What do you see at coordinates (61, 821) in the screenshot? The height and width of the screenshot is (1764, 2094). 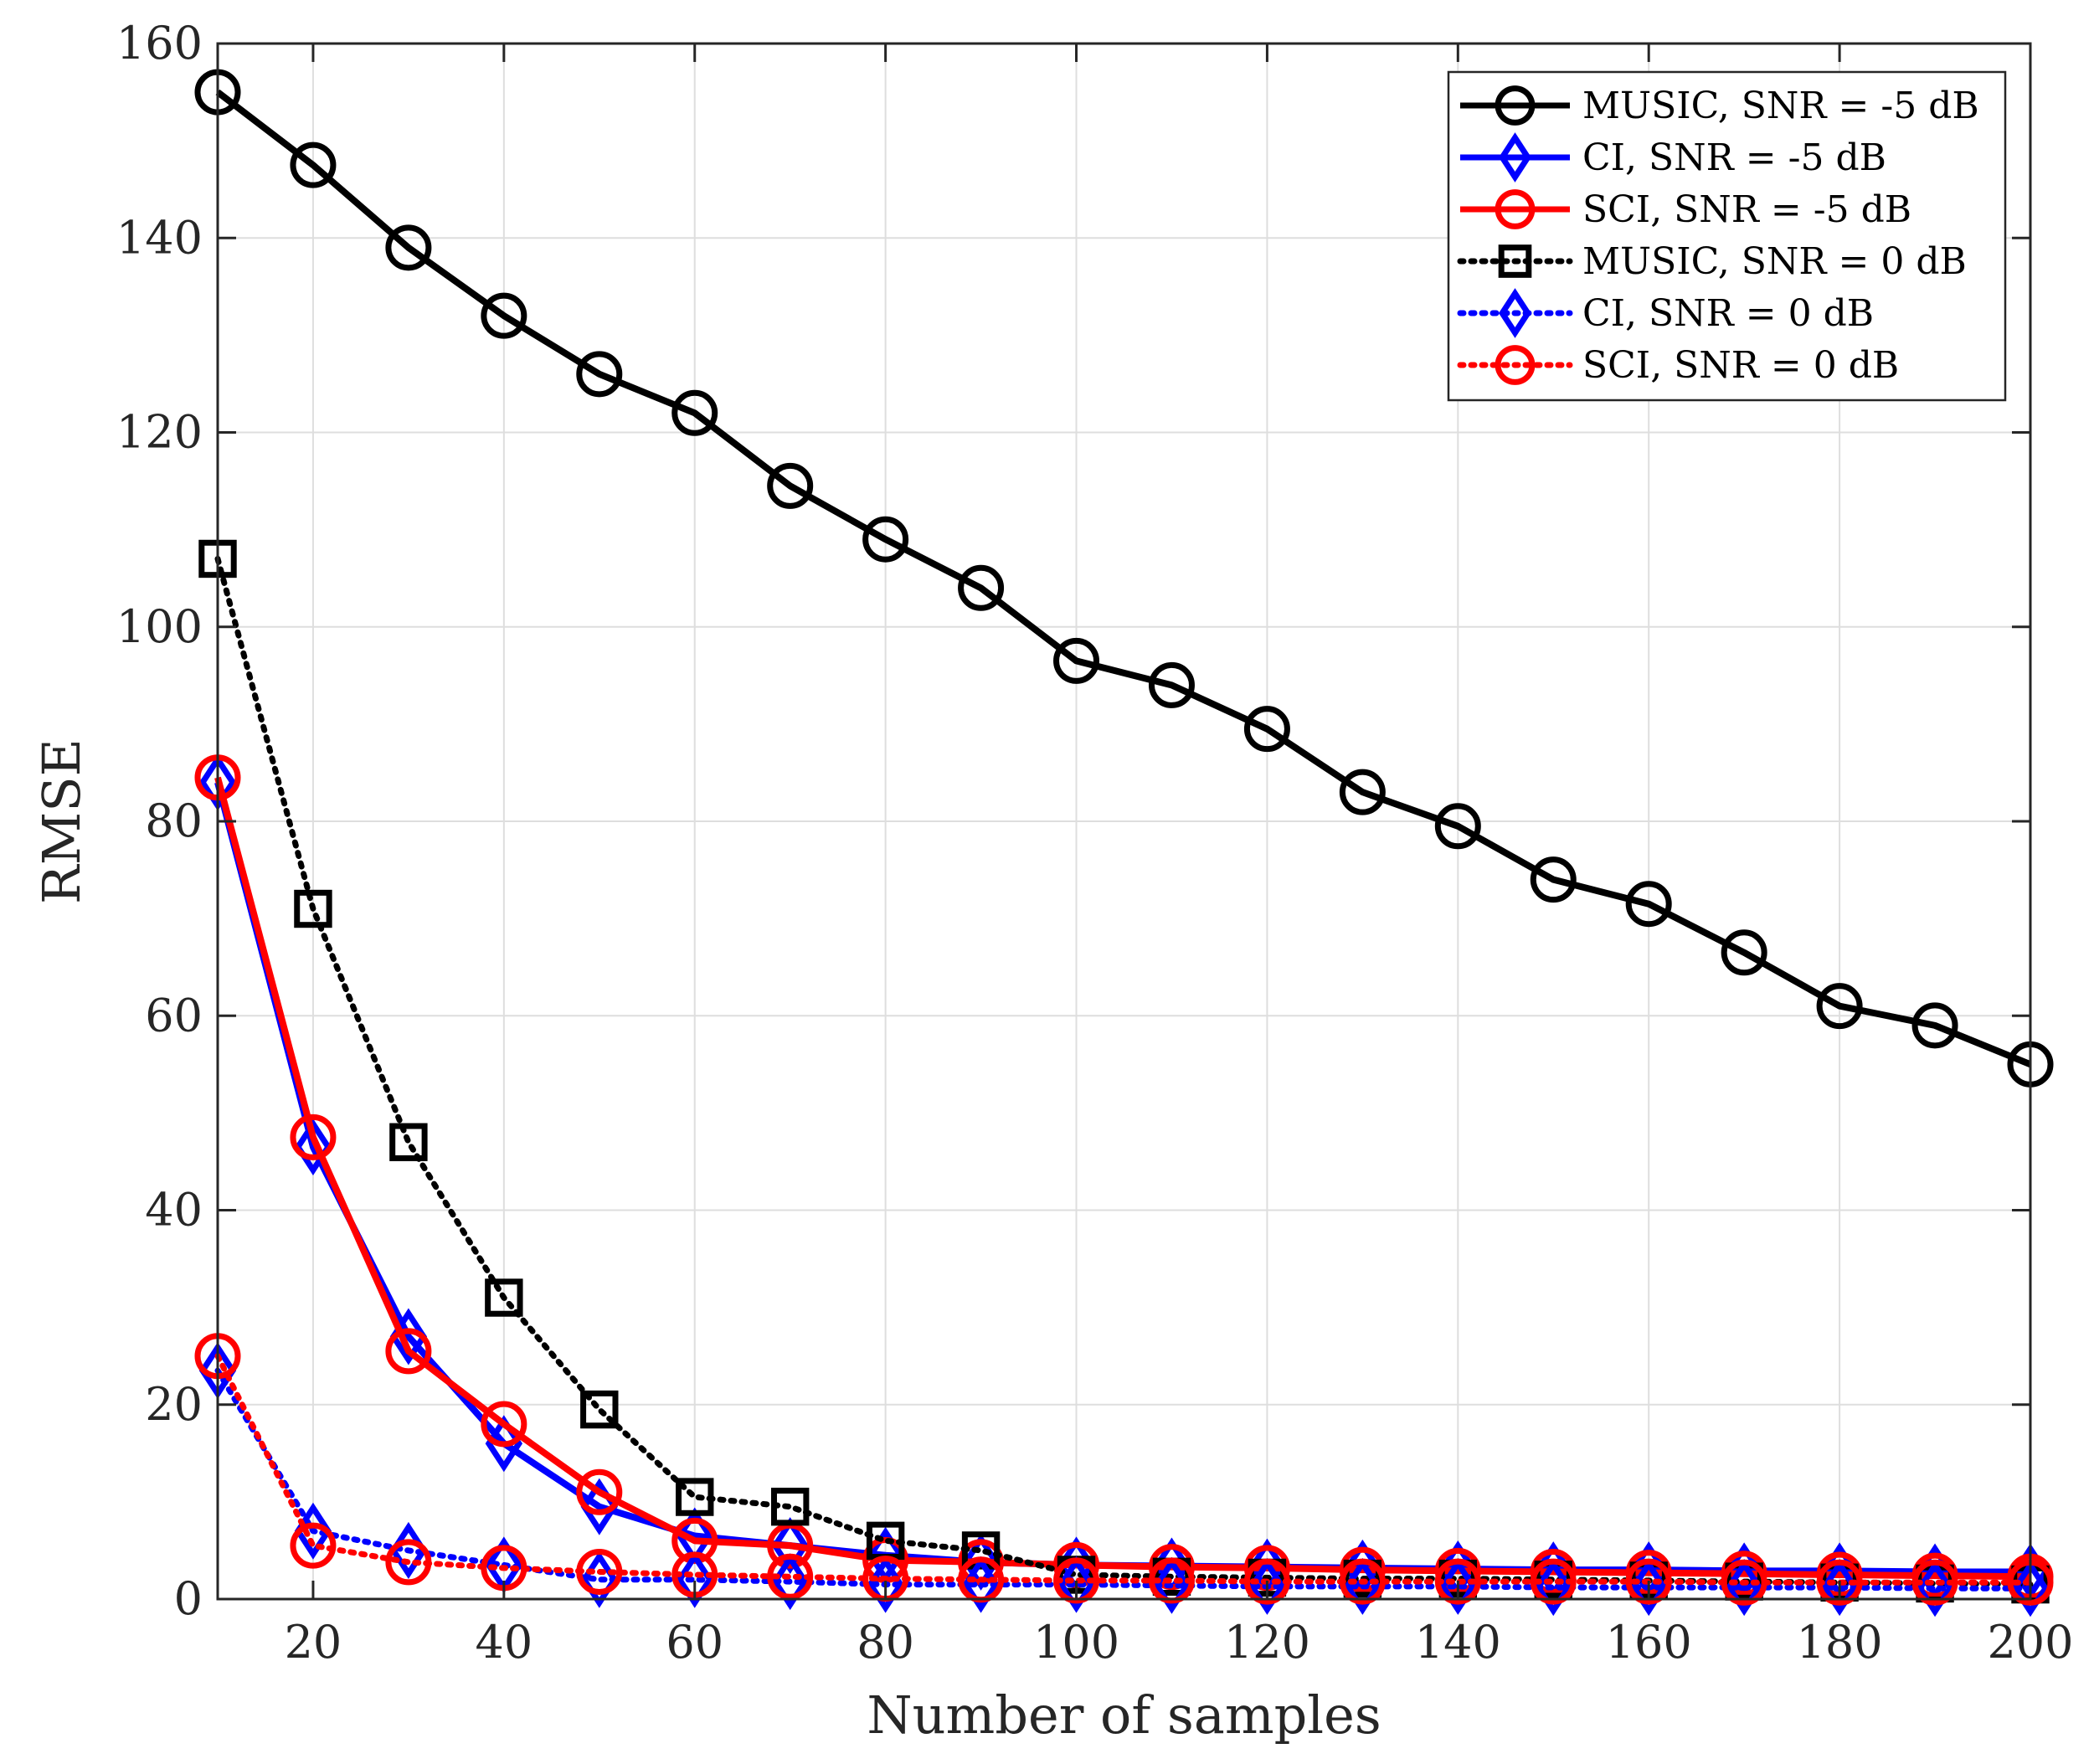 I see `y-axis-label: RMSE` at bounding box center [61, 821].